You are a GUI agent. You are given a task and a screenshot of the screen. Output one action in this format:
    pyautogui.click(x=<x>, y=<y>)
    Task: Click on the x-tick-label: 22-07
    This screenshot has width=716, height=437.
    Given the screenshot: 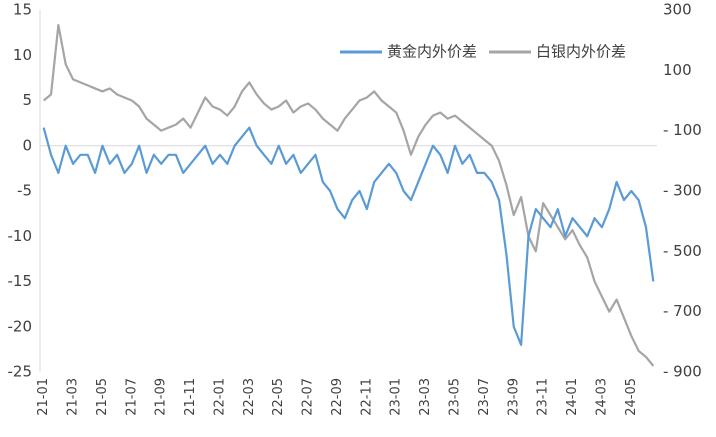 What is the action you would take?
    pyautogui.click(x=308, y=397)
    